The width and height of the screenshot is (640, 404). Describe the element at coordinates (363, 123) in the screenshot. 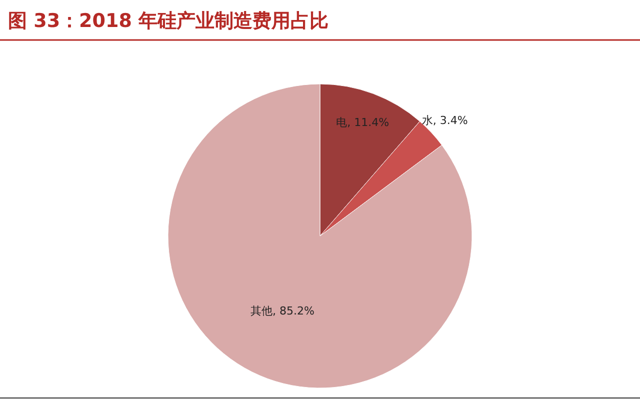

I see `slice-label: 电, 11.4%` at that location.